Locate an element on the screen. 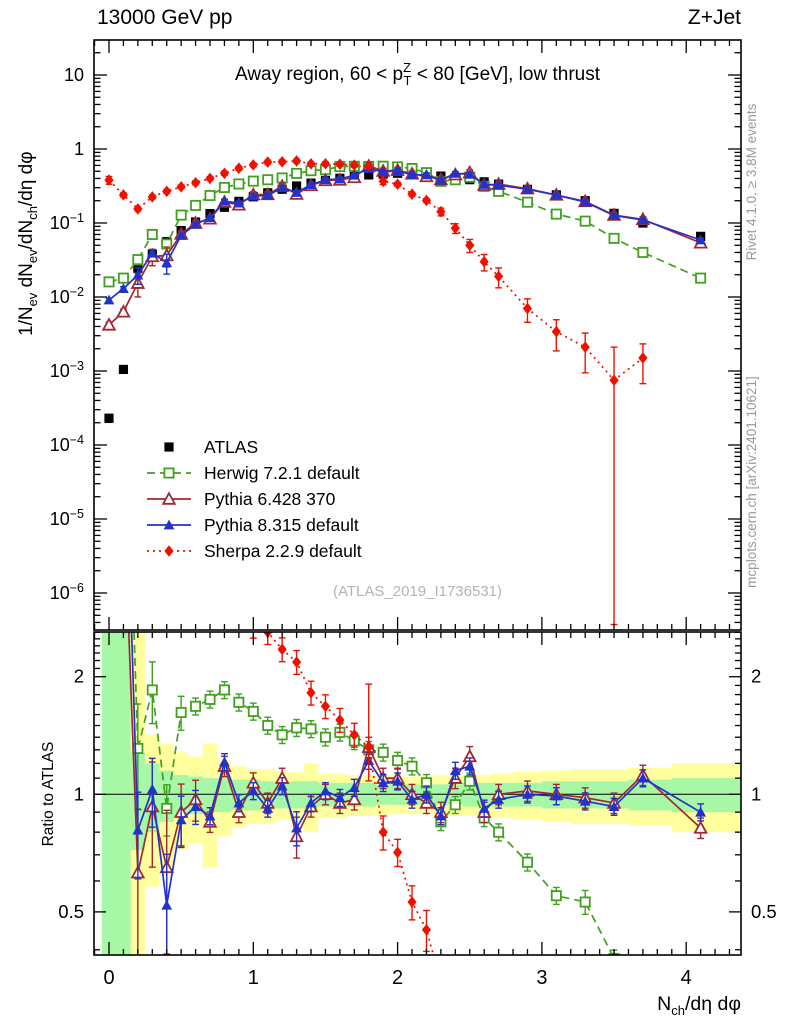  y-axis-label-ratio: Ratio to ATLAS is located at coordinates (48, 794).